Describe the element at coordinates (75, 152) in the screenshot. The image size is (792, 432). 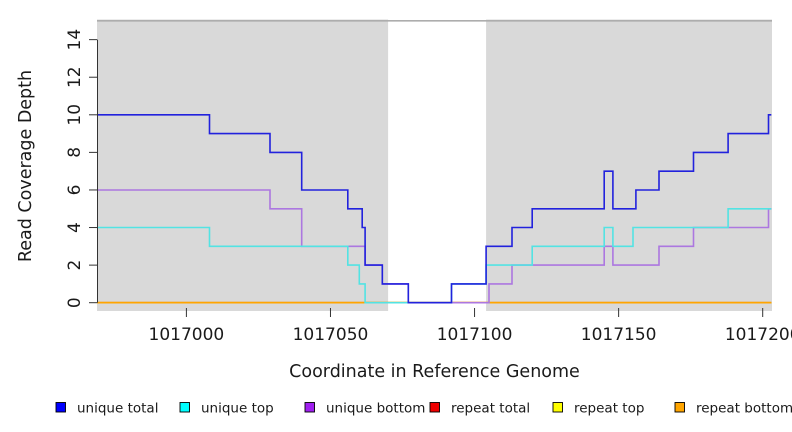
I see `y-tick-label: 8` at that location.